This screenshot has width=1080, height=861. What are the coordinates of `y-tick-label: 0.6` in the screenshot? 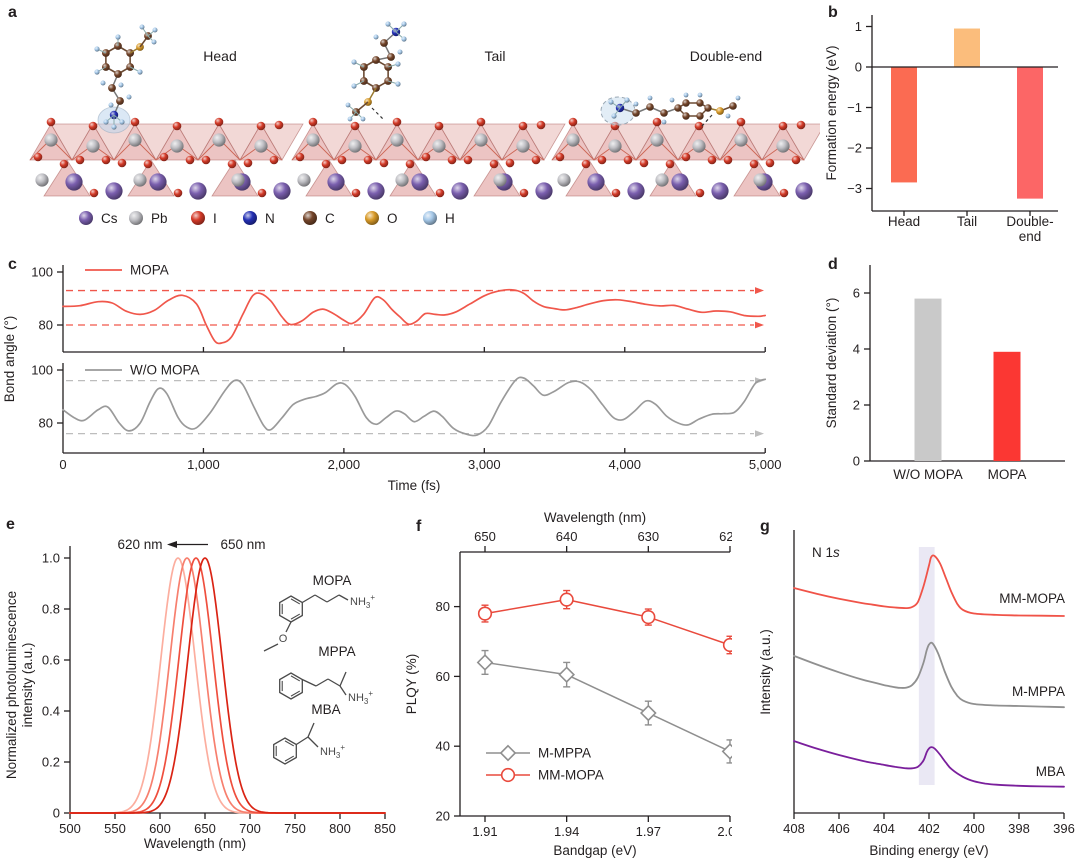 It's located at (51, 660).